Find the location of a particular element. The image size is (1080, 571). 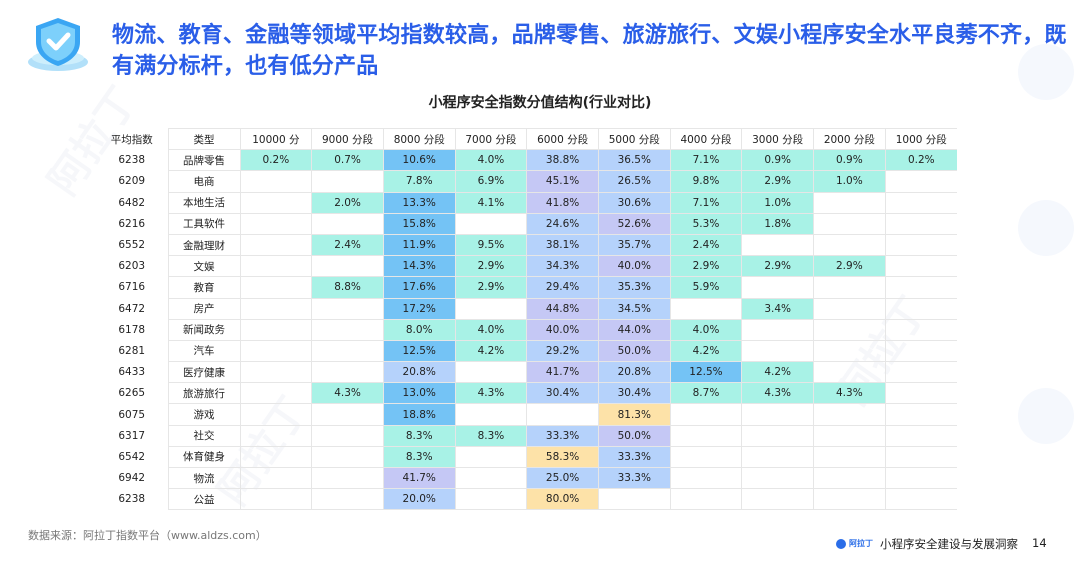

table-row: 6472 房产 17.2% 44.8% 34.5% 3.4% is located at coordinates (526, 309).